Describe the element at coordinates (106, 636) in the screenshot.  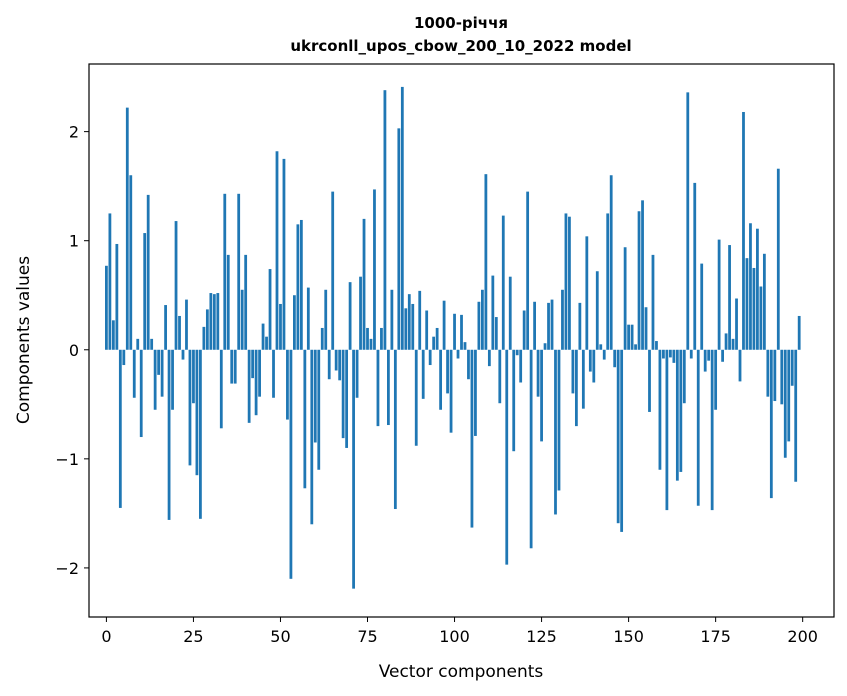
I see `x-tick-label: 0` at that location.